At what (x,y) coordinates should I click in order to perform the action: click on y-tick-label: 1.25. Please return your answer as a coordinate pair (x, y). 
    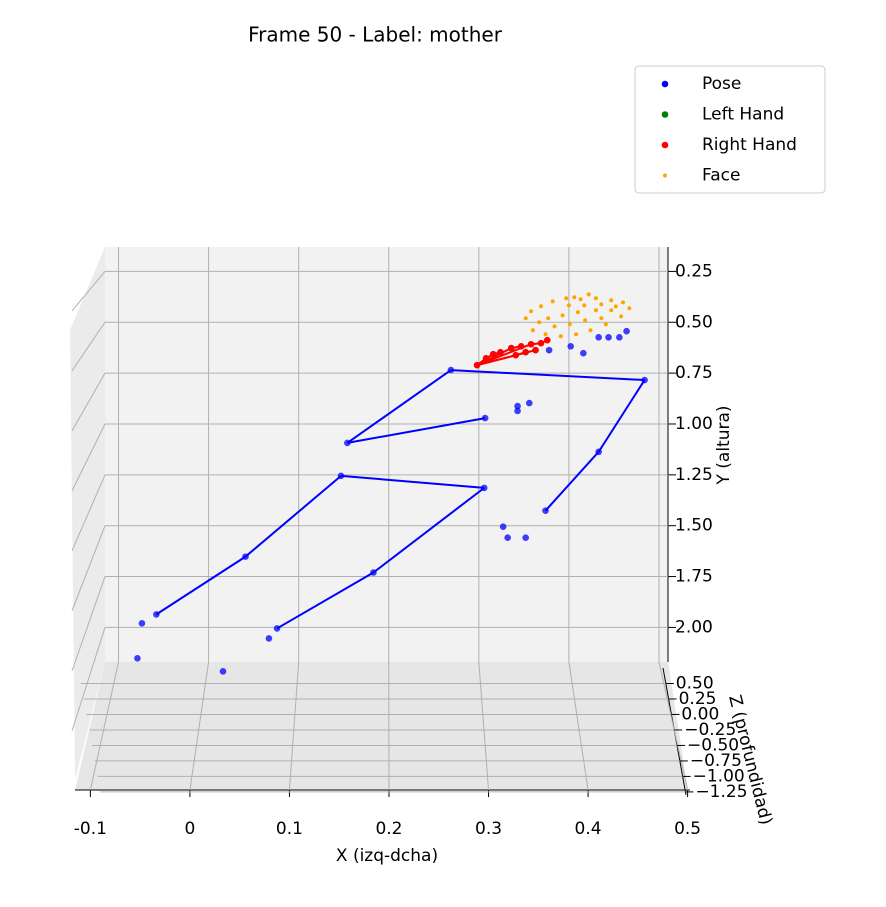
    Looking at the image, I should click on (694, 475).